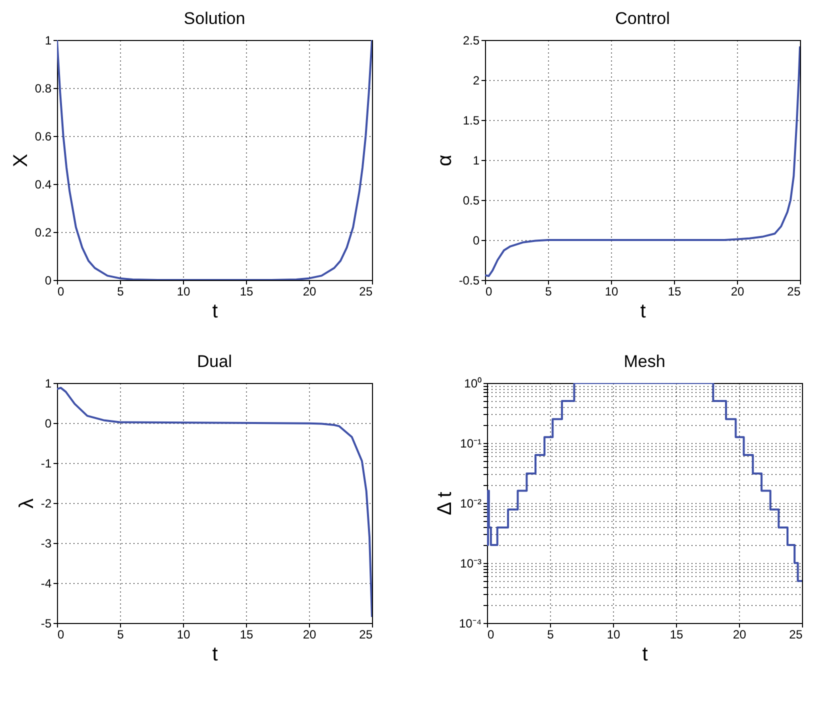 Image resolution: width=820 pixels, height=710 pixels. I want to click on y-tick-label: 10⁰, so click(473, 383).